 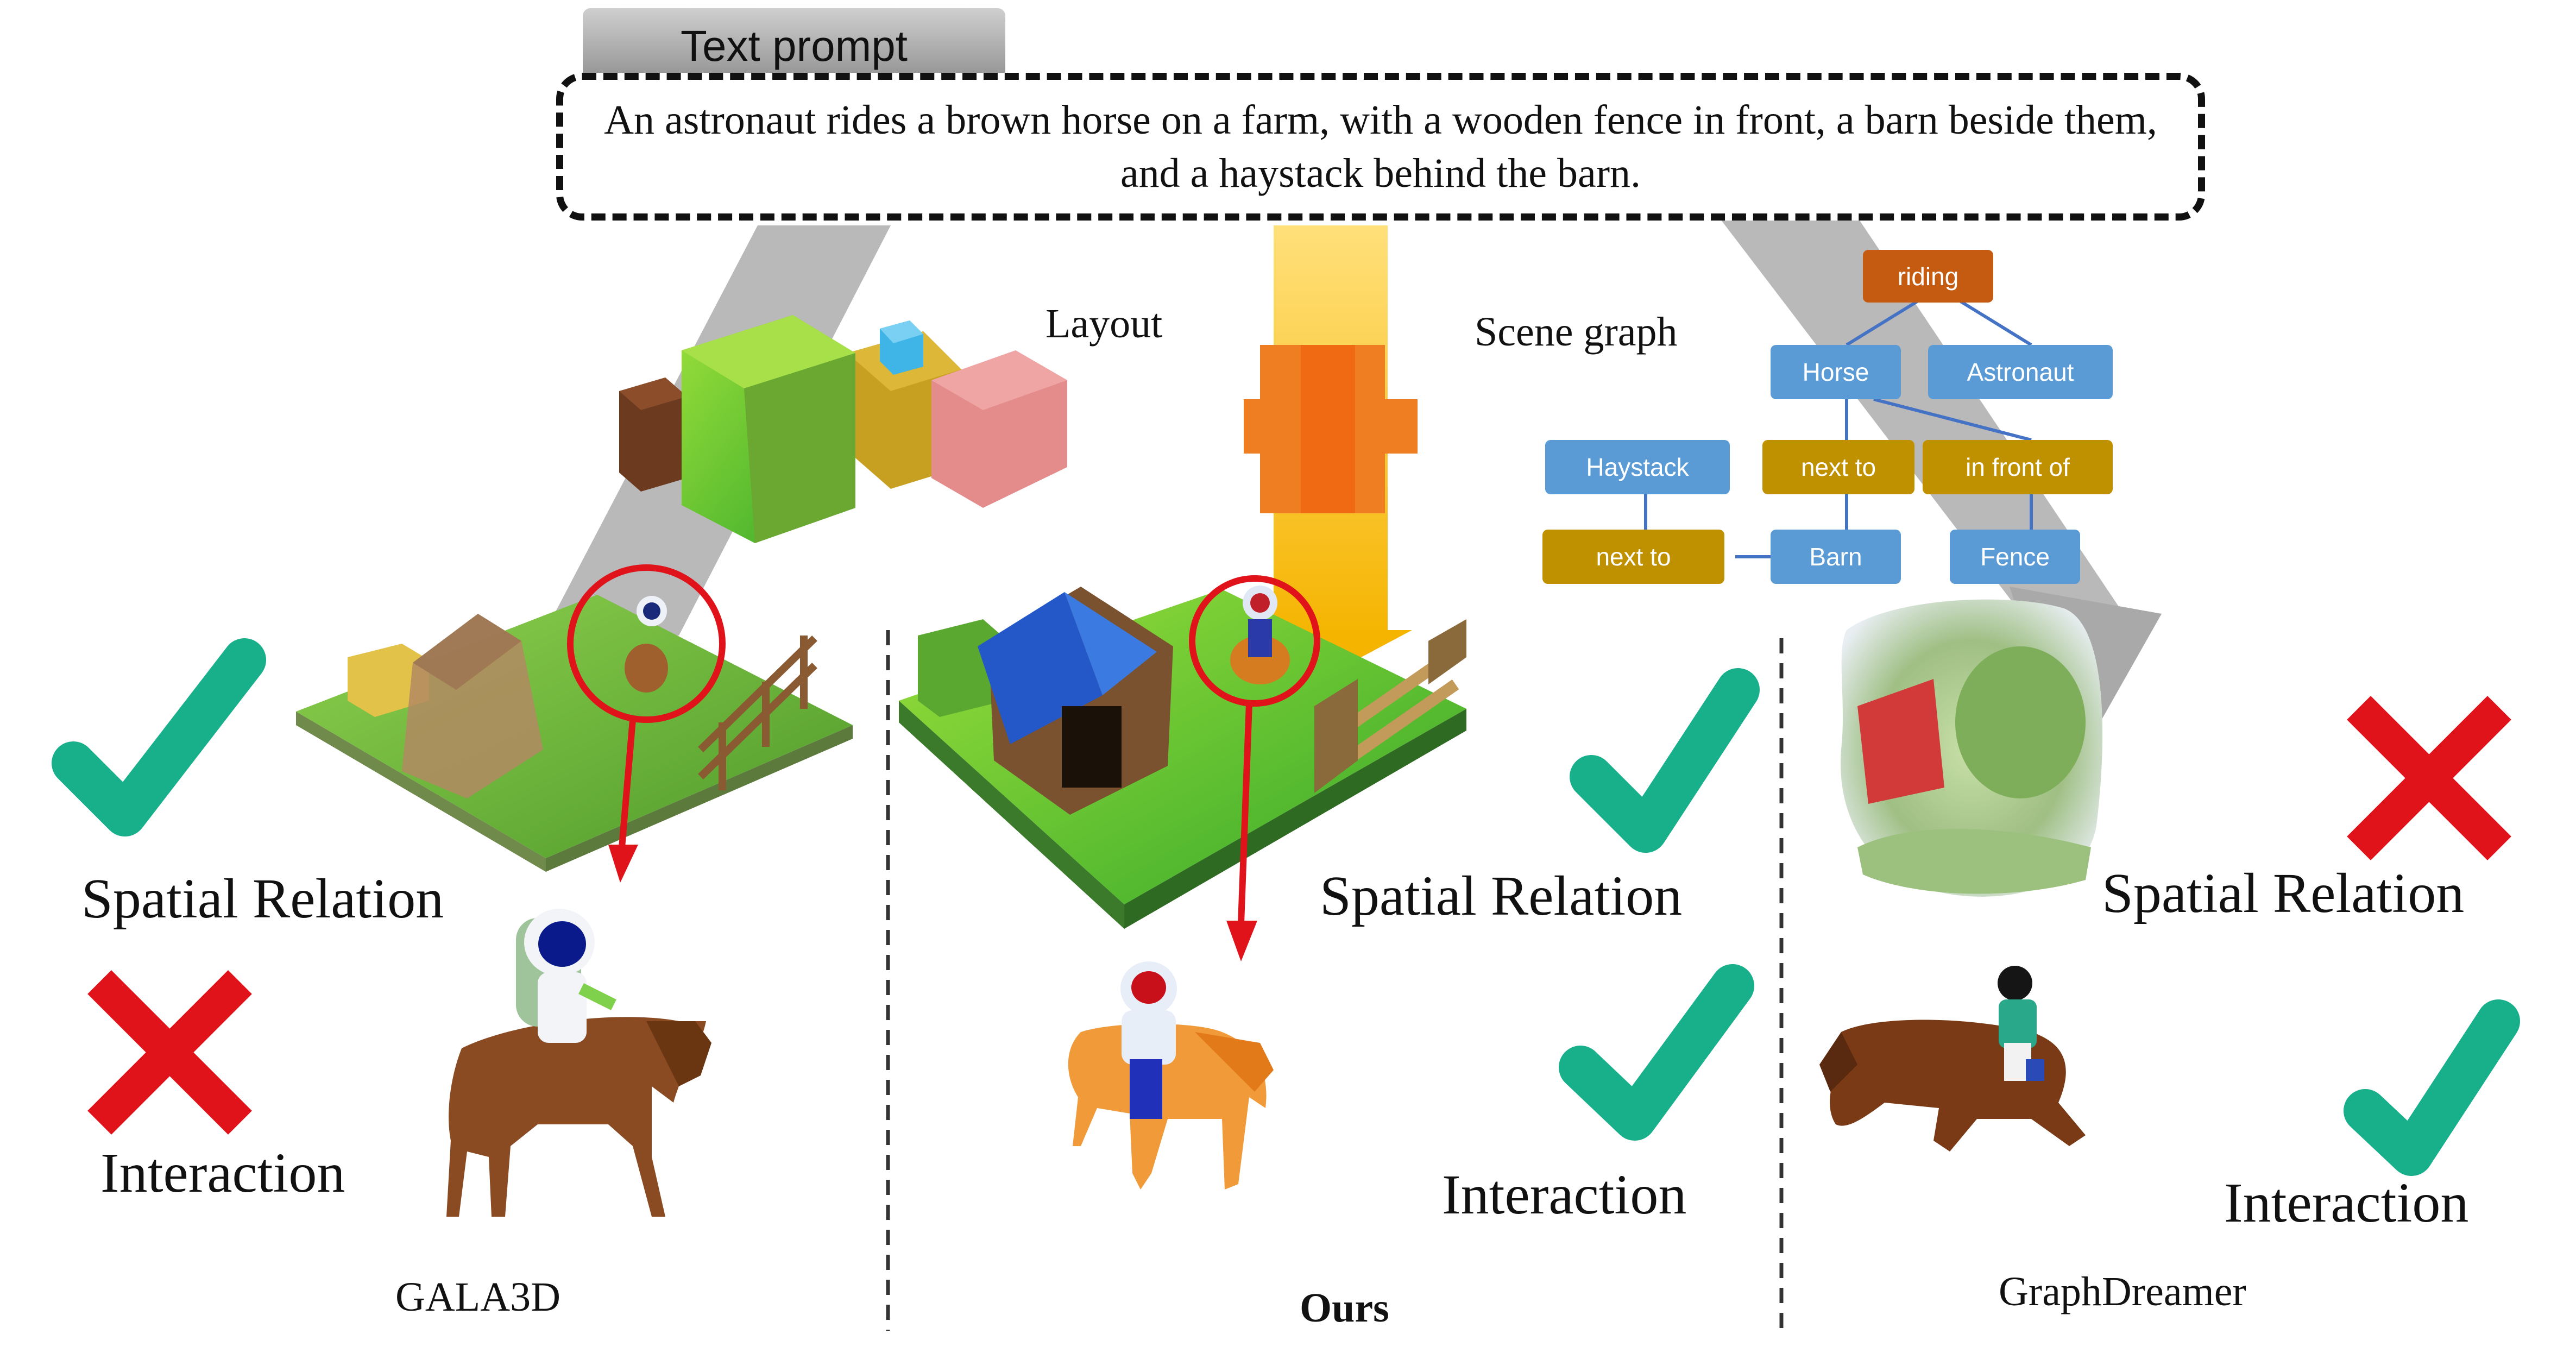 What do you see at coordinates (843, 429) in the screenshot?
I see `layout-boxes` at bounding box center [843, 429].